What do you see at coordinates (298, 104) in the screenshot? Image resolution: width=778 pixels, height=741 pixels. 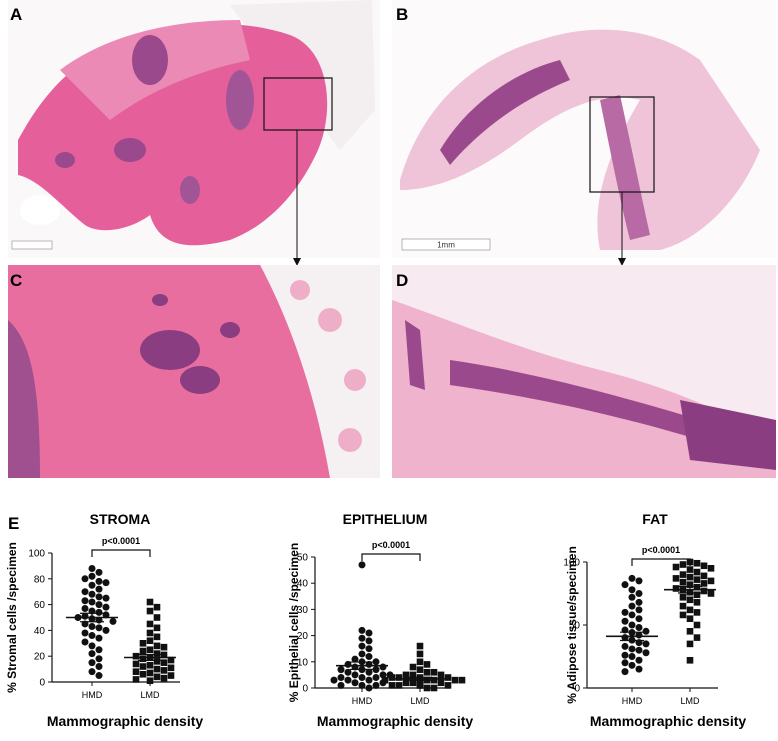 I see `zoom-box` at bounding box center [298, 104].